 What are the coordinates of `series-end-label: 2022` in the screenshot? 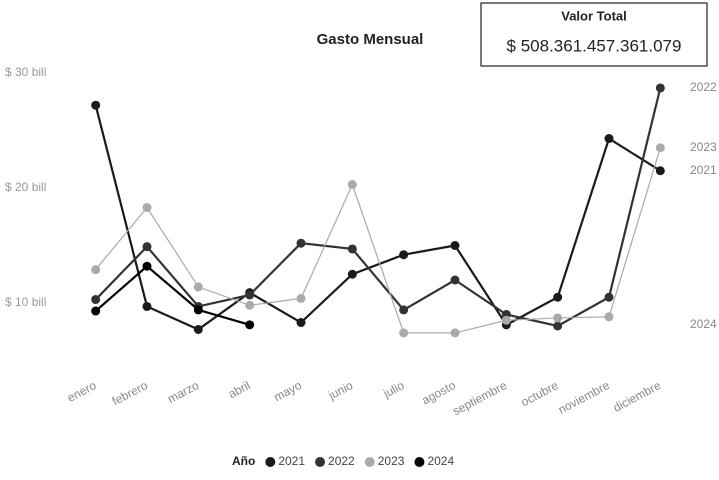 It's located at (703, 87).